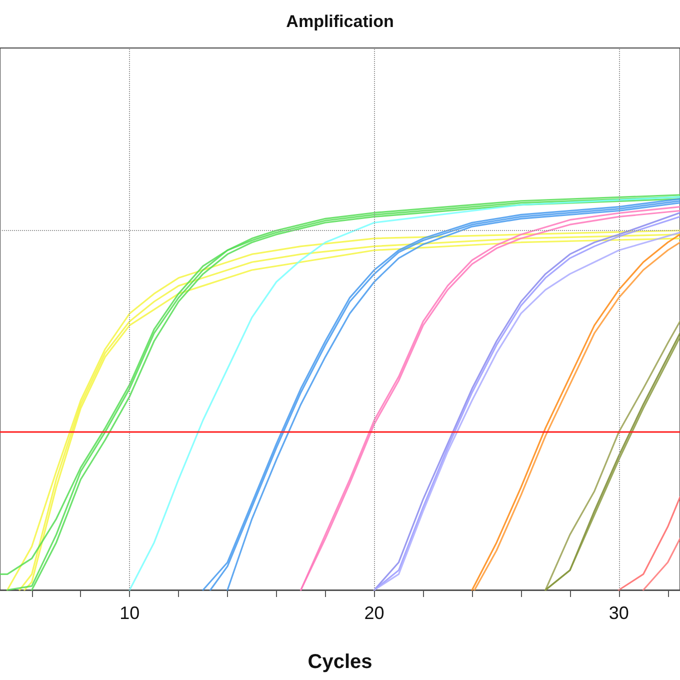 This screenshot has width=680, height=680. What do you see at coordinates (340, 21) in the screenshot?
I see `chart-title: Amplification` at bounding box center [340, 21].